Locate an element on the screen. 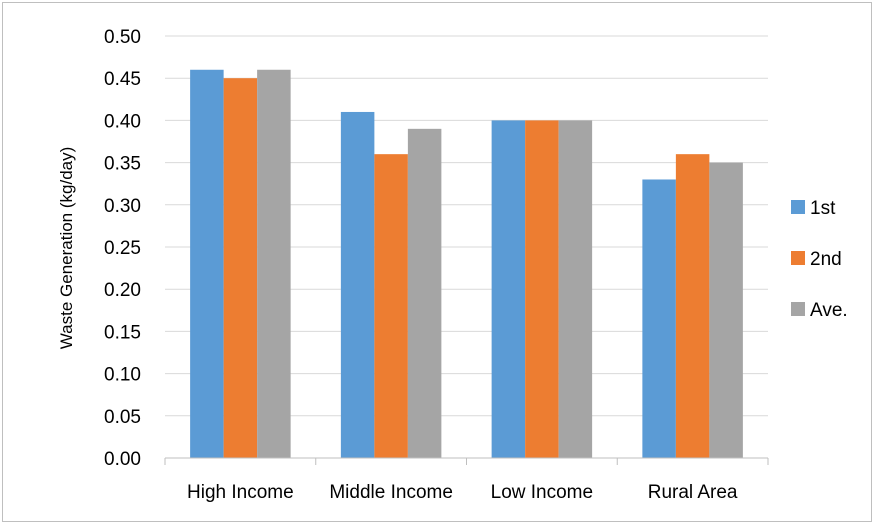 The image size is (876, 522). y-tick-label: 0.10 is located at coordinates (122, 375).